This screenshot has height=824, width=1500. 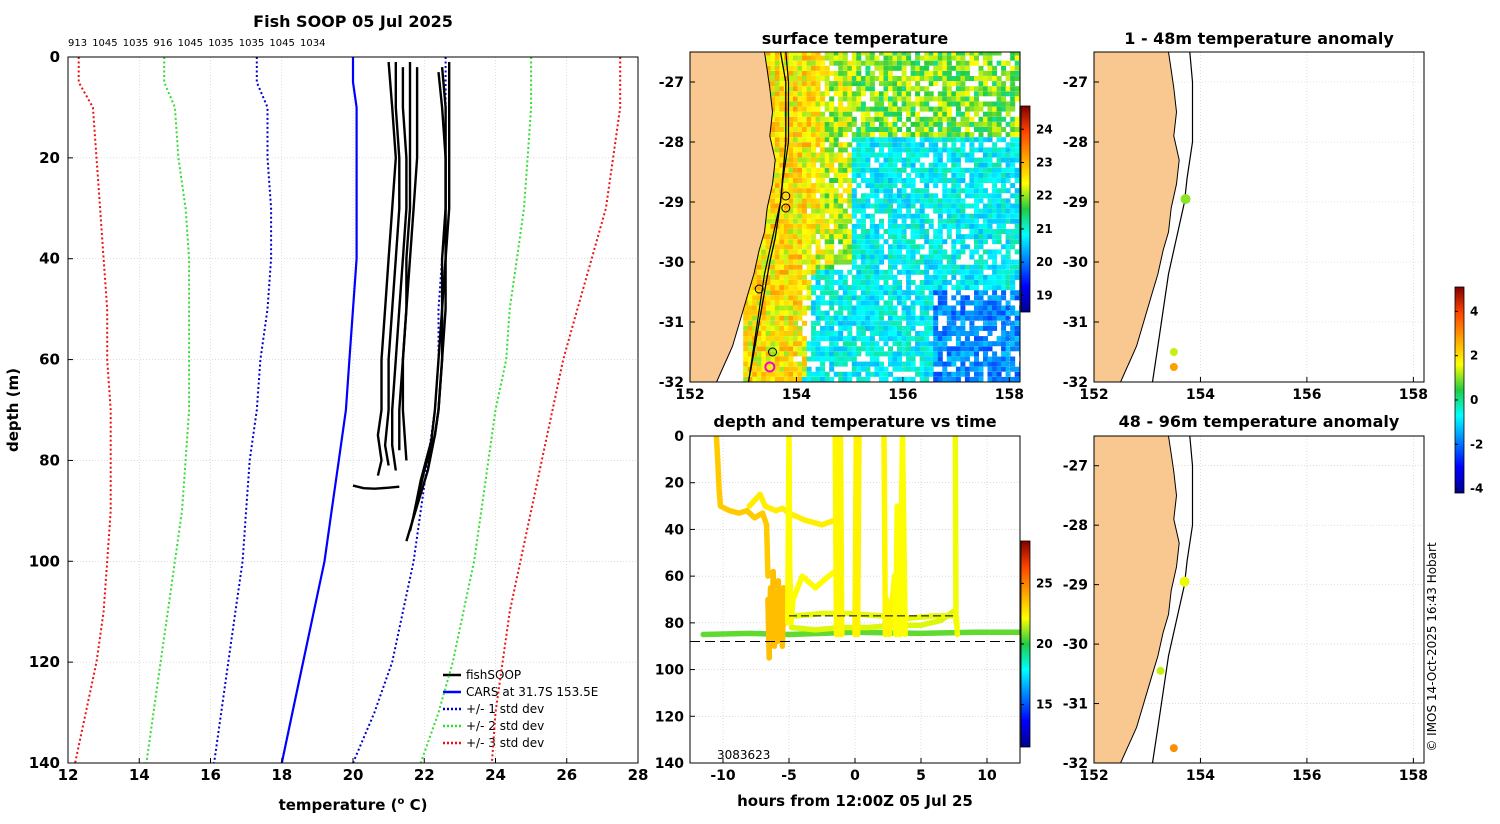 What do you see at coordinates (1413, 395) in the screenshot?
I see `anom1-axis-xtick-label: 158` at bounding box center [1413, 395].